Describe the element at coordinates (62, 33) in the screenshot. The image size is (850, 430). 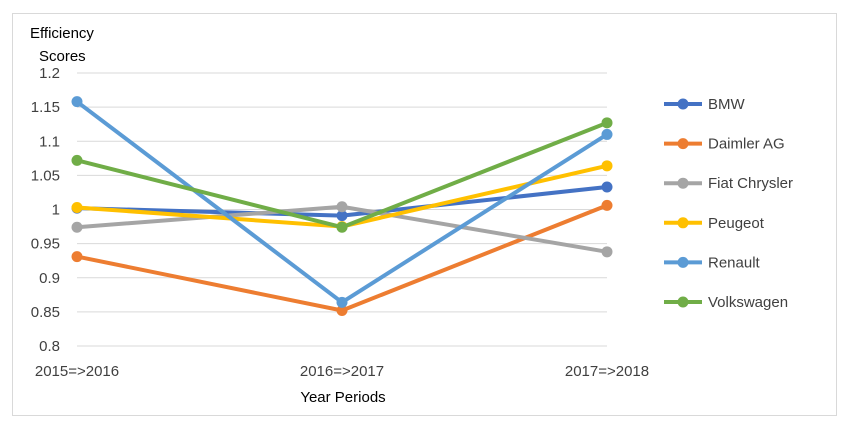
I see `y-axis-title-line-1: Efficiency` at that location.